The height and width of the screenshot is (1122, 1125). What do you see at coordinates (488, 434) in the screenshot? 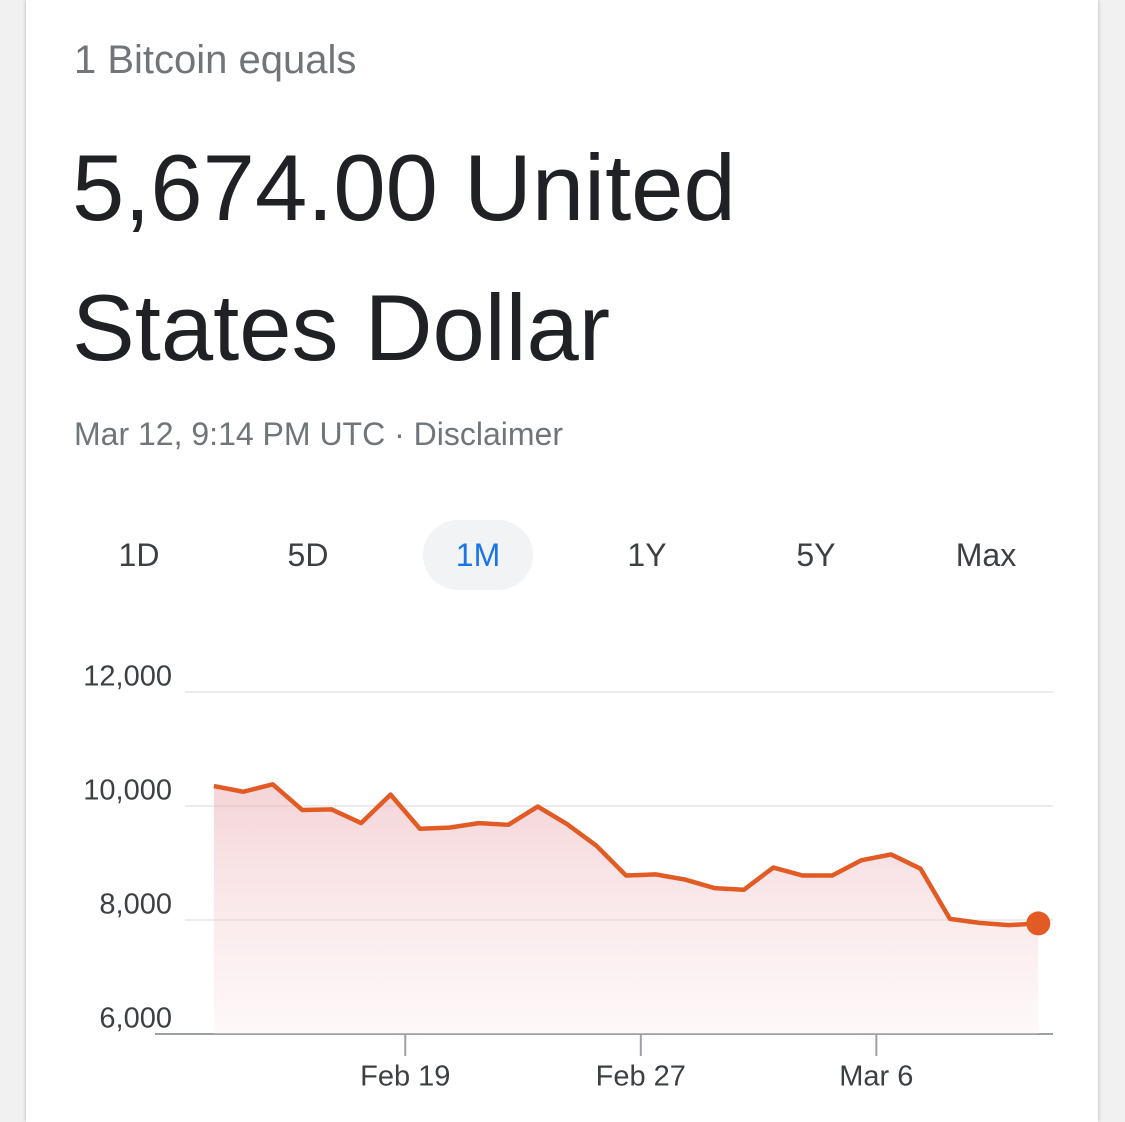
I see `disclaimer: Disclaimer` at bounding box center [488, 434].